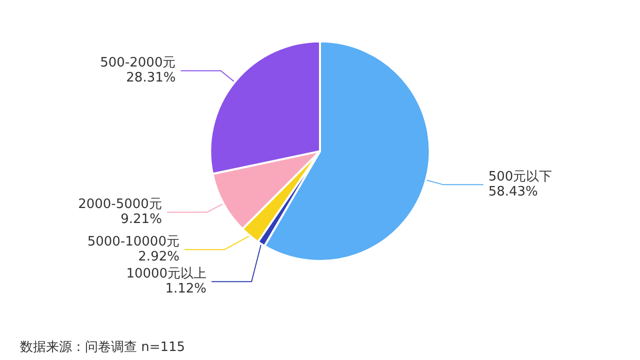  What do you see at coordinates (138, 63) in the screenshot?
I see `slice-label: 500-2000元` at bounding box center [138, 63].